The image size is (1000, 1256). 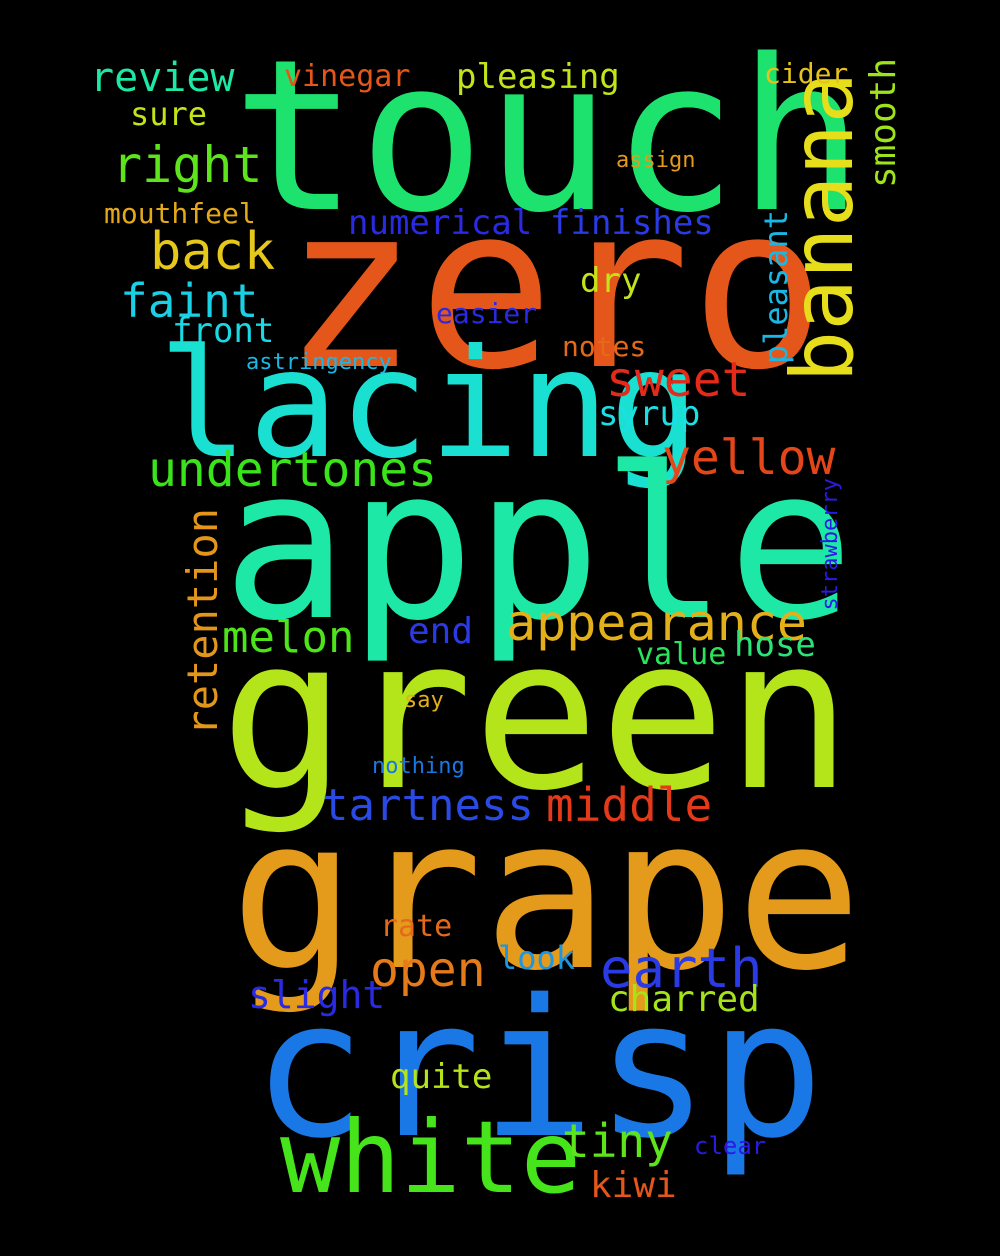 I want to click on word-appearance: appearance, so click(x=657, y=623).